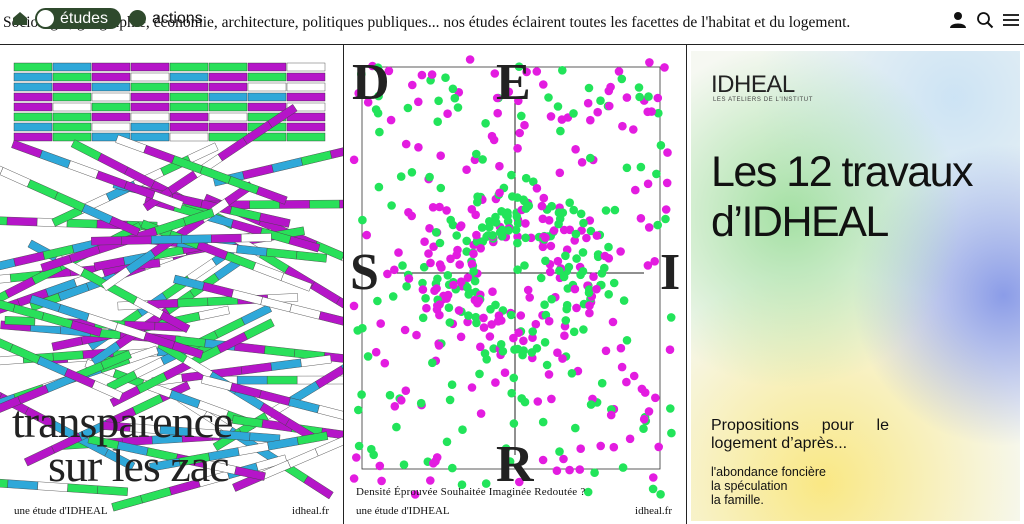 This screenshot has height=524, width=1024. Describe the element at coordinates (169, 18) in the screenshot. I see `tab-actions: actions` at that location.